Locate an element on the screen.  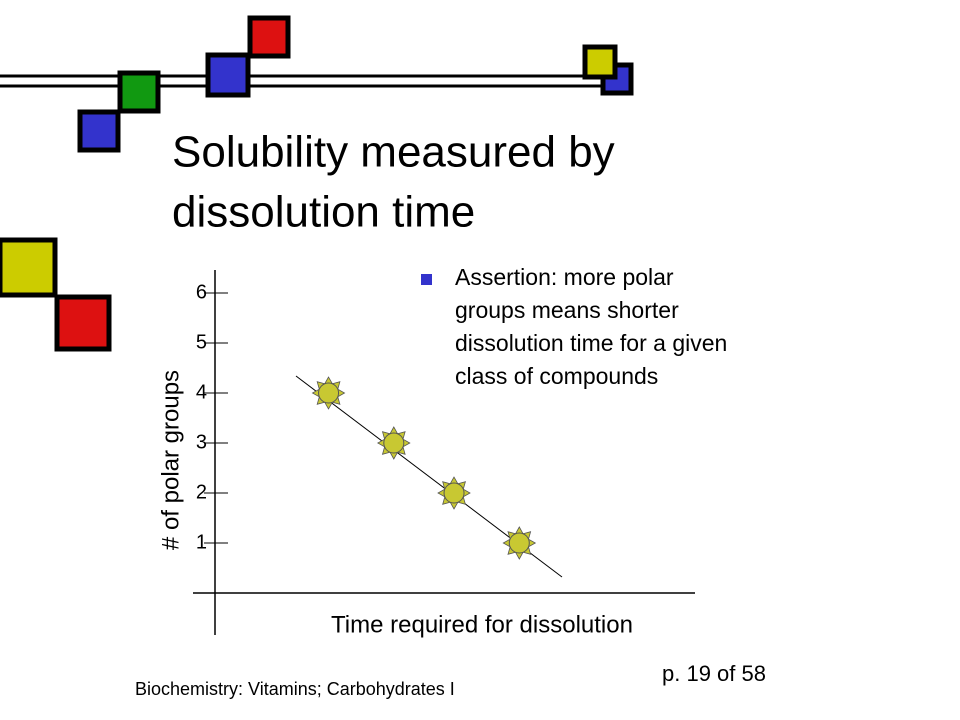
x-axis-label: Time required for dissolution is located at coordinates (482, 624).